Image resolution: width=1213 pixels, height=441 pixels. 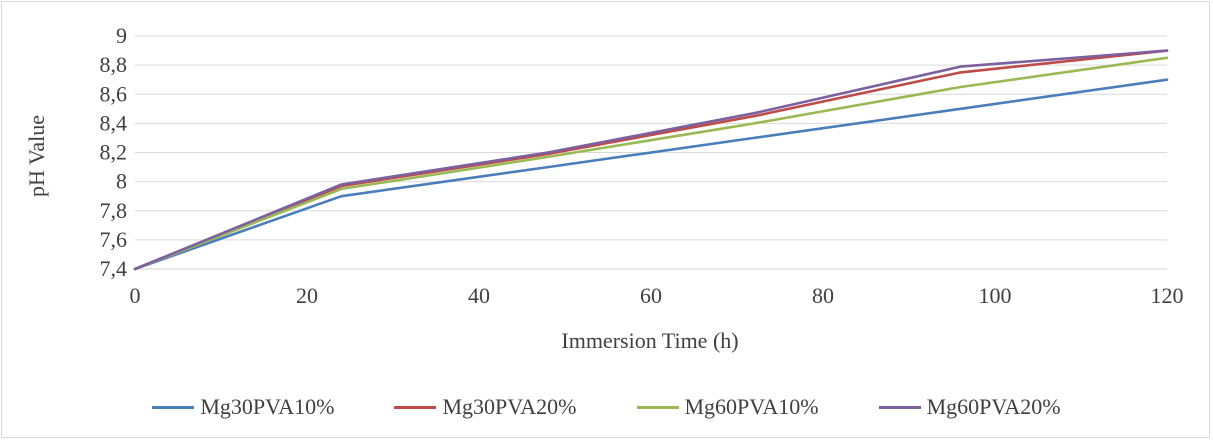 I want to click on legend-item: Mg60PVA20%, so click(x=969, y=407).